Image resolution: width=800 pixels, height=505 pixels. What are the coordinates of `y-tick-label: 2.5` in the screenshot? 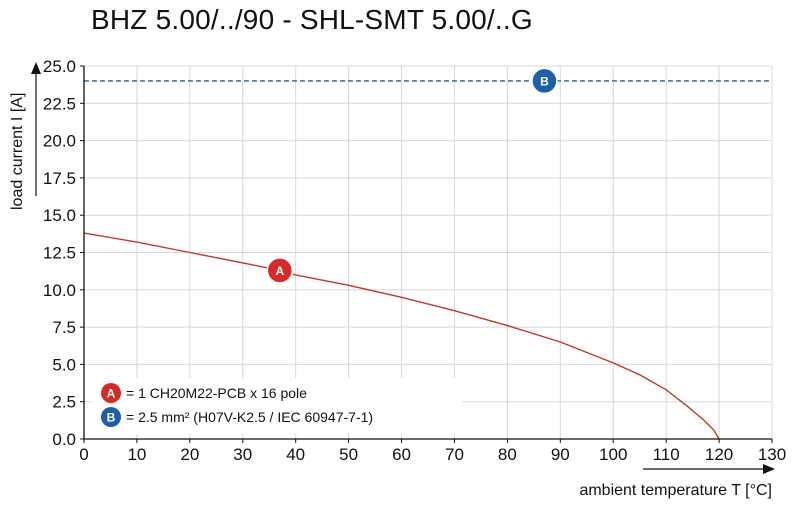 It's located at (64, 402).